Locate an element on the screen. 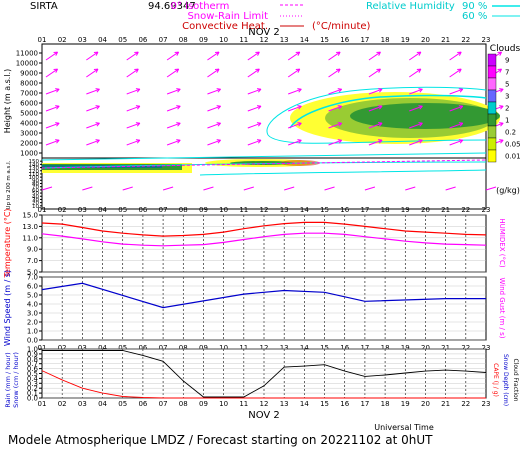 The width and height of the screenshot is (528, 450). cloud-green-upper is located at coordinates (425, 116).